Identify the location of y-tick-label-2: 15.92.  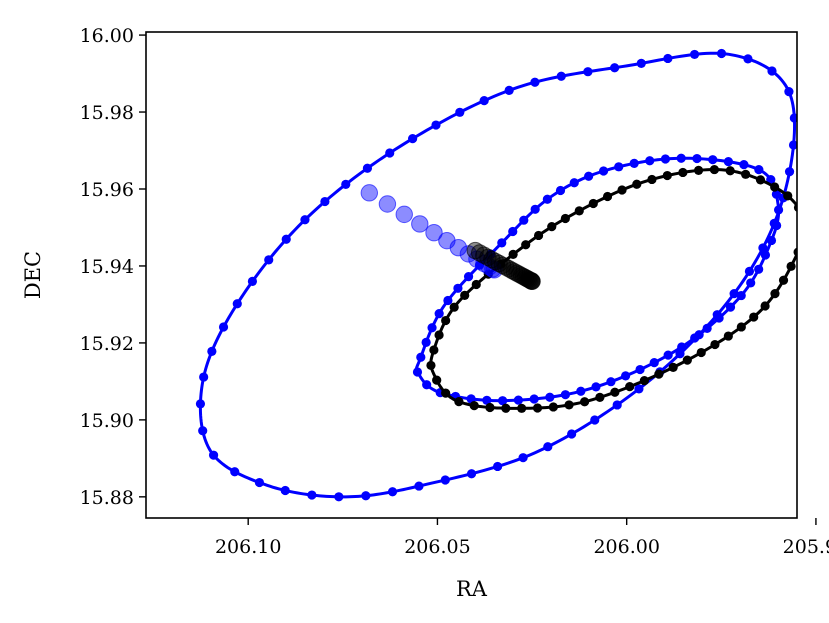
(107, 344).